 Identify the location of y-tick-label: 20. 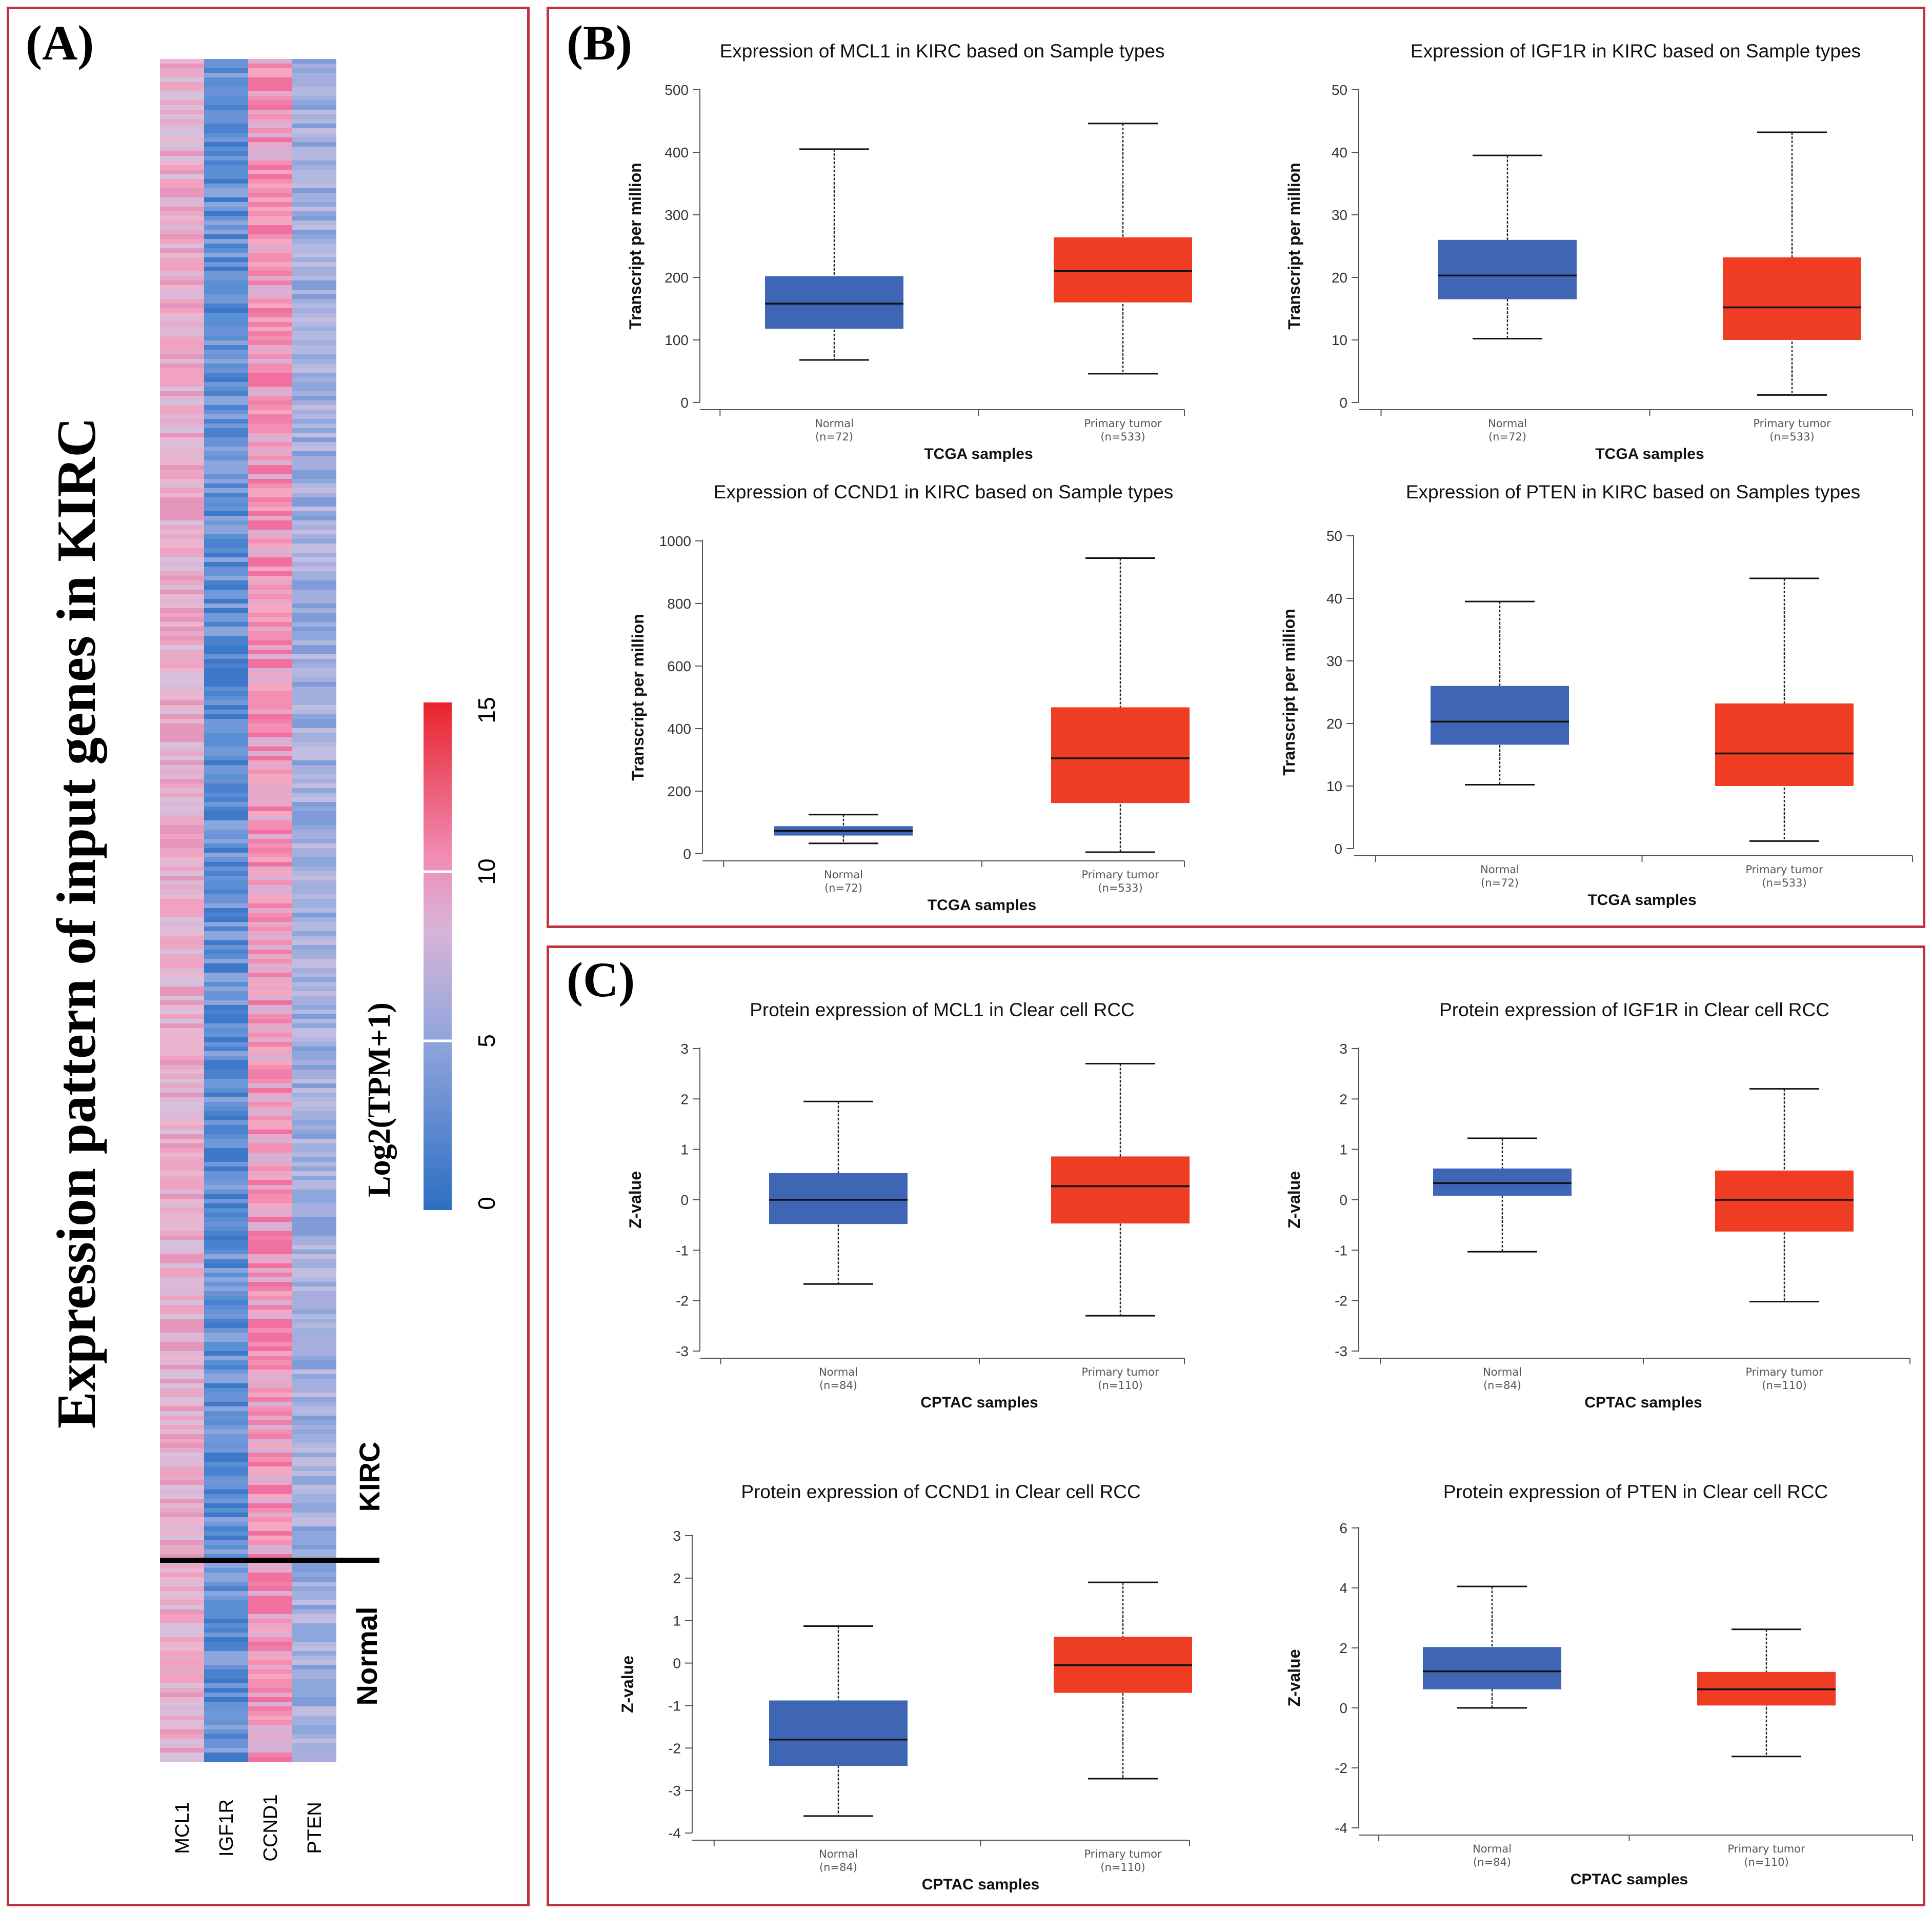
(1339, 278).